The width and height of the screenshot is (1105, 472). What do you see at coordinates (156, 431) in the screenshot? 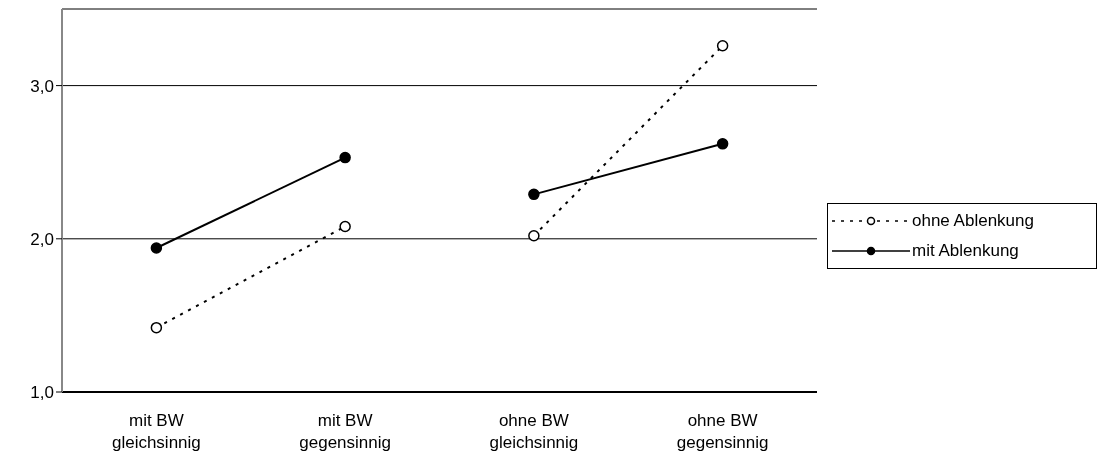
I see `x-tick-label: mit BW gleichsinnig` at bounding box center [156, 431].